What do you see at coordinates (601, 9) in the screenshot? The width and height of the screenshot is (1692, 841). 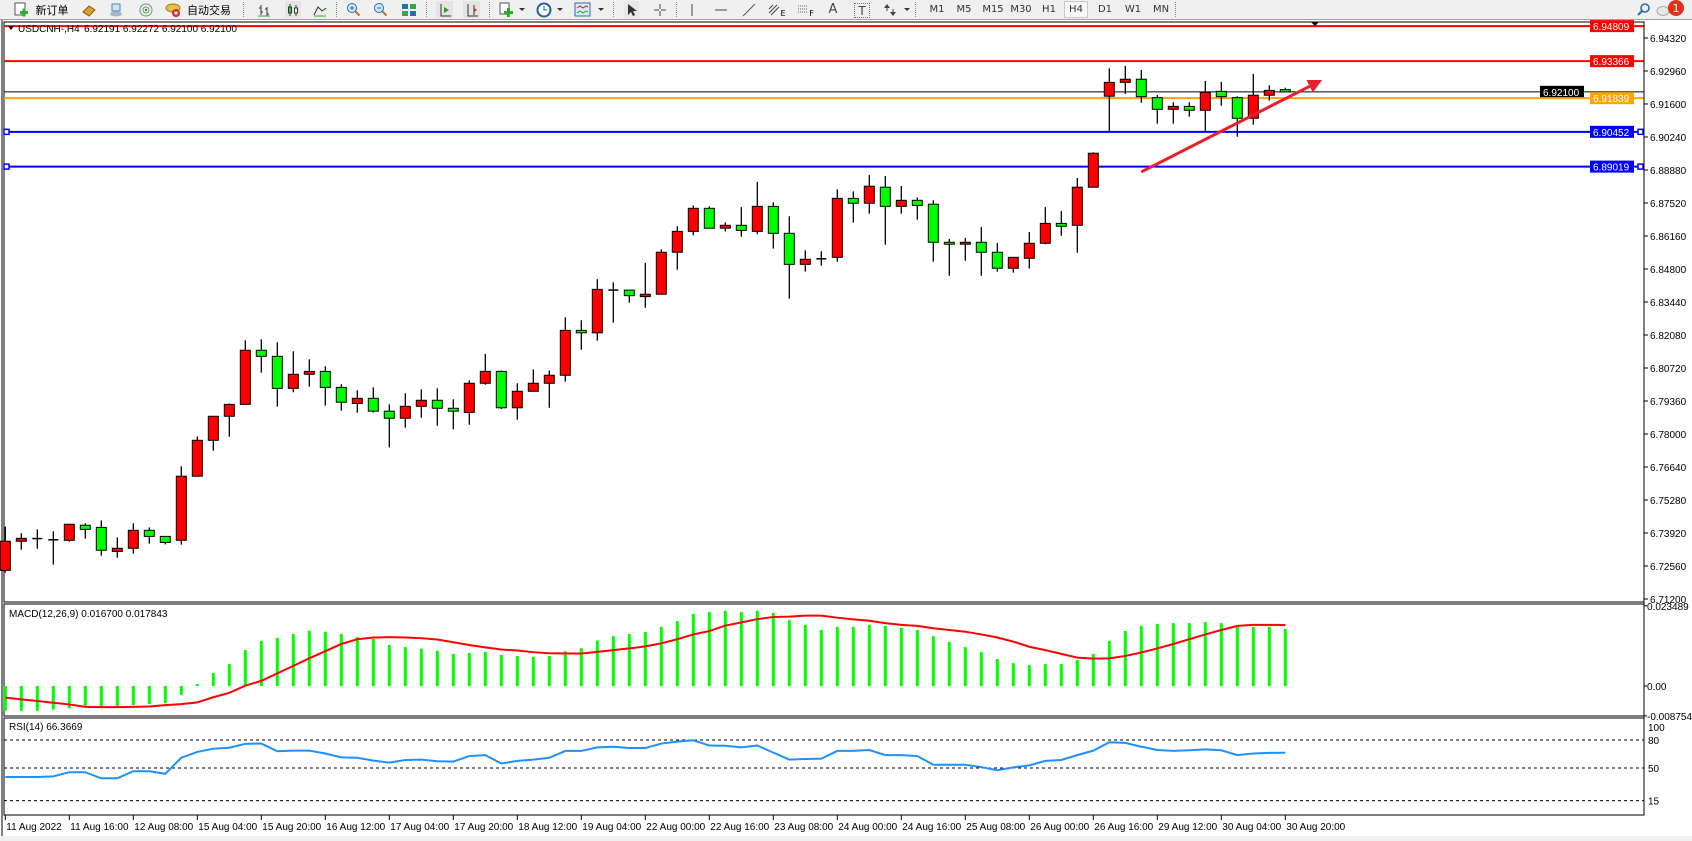 I see `templates-dropdown-icon` at bounding box center [601, 9].